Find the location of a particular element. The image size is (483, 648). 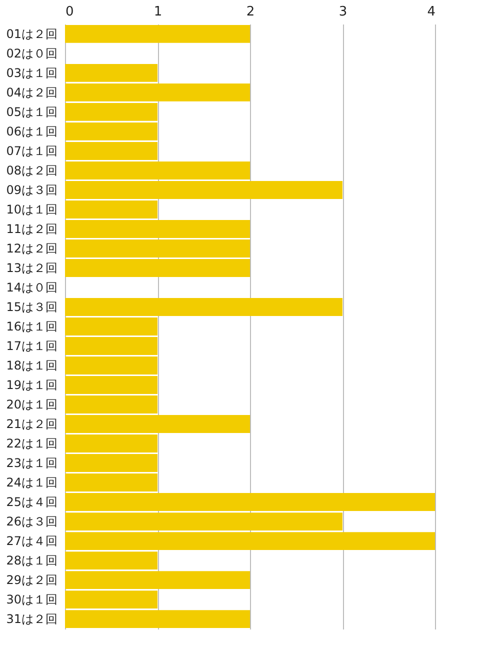

y-tick-label: 30は１回 is located at coordinates (32, 599).